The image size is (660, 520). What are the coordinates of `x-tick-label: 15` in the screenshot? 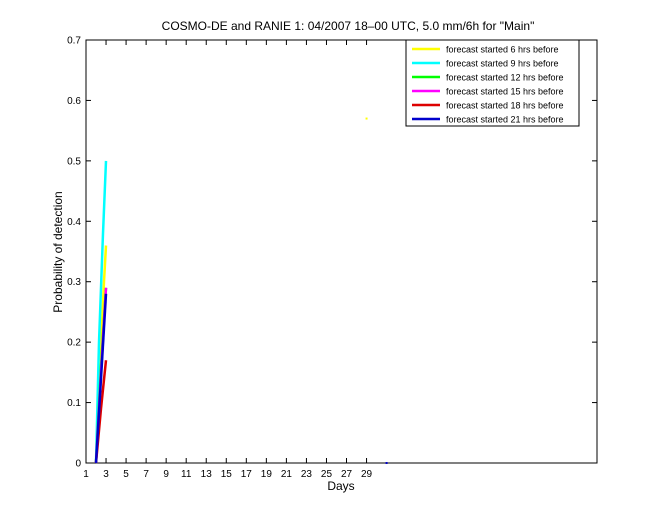 It's located at (227, 474).